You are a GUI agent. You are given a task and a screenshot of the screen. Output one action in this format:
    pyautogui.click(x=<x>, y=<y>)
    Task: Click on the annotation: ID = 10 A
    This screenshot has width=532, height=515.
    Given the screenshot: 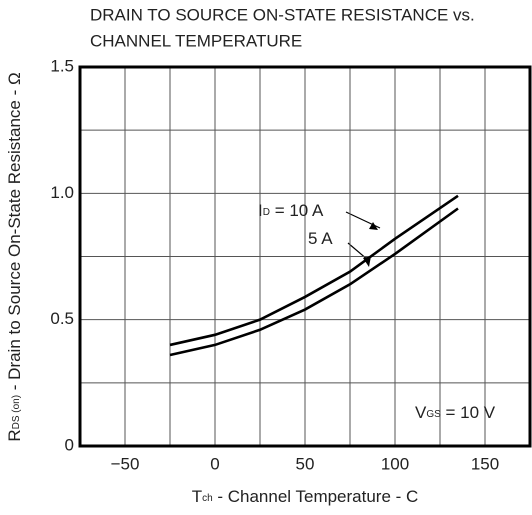 What is the action you would take?
    pyautogui.click(x=291, y=210)
    